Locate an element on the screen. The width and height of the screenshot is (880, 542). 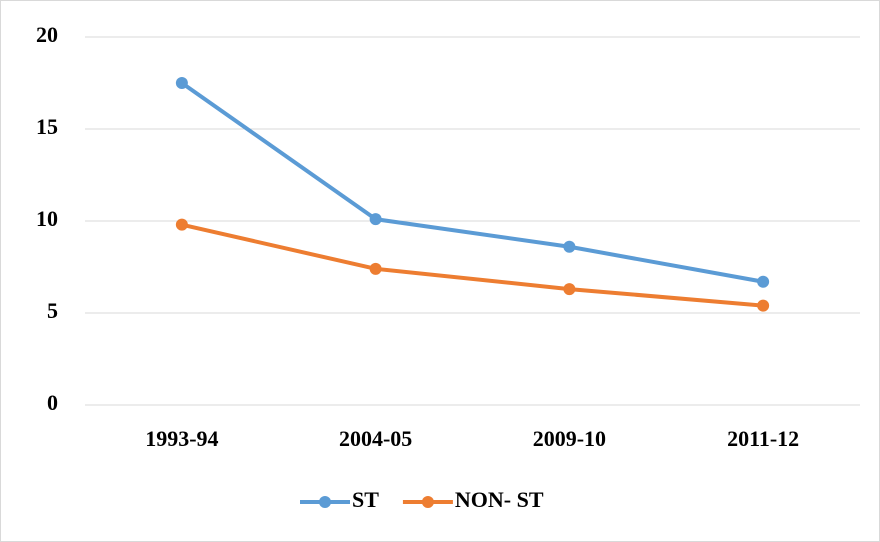
x-tick-label: 2009-10 is located at coordinates (569, 438).